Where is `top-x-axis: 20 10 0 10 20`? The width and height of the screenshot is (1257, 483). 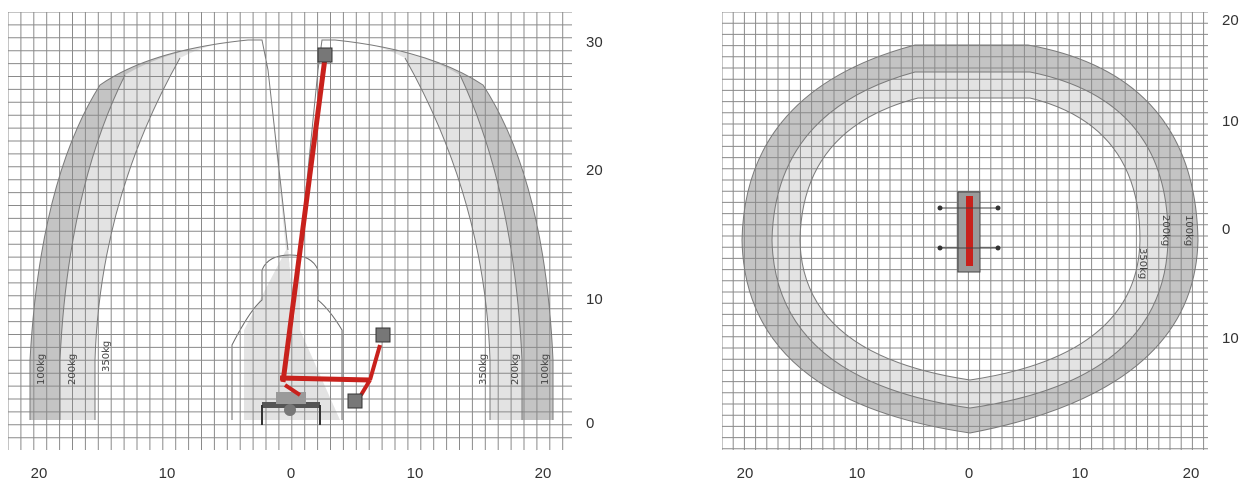
top-x-axis: 20 10 0 10 20 is located at coordinates (968, 473).